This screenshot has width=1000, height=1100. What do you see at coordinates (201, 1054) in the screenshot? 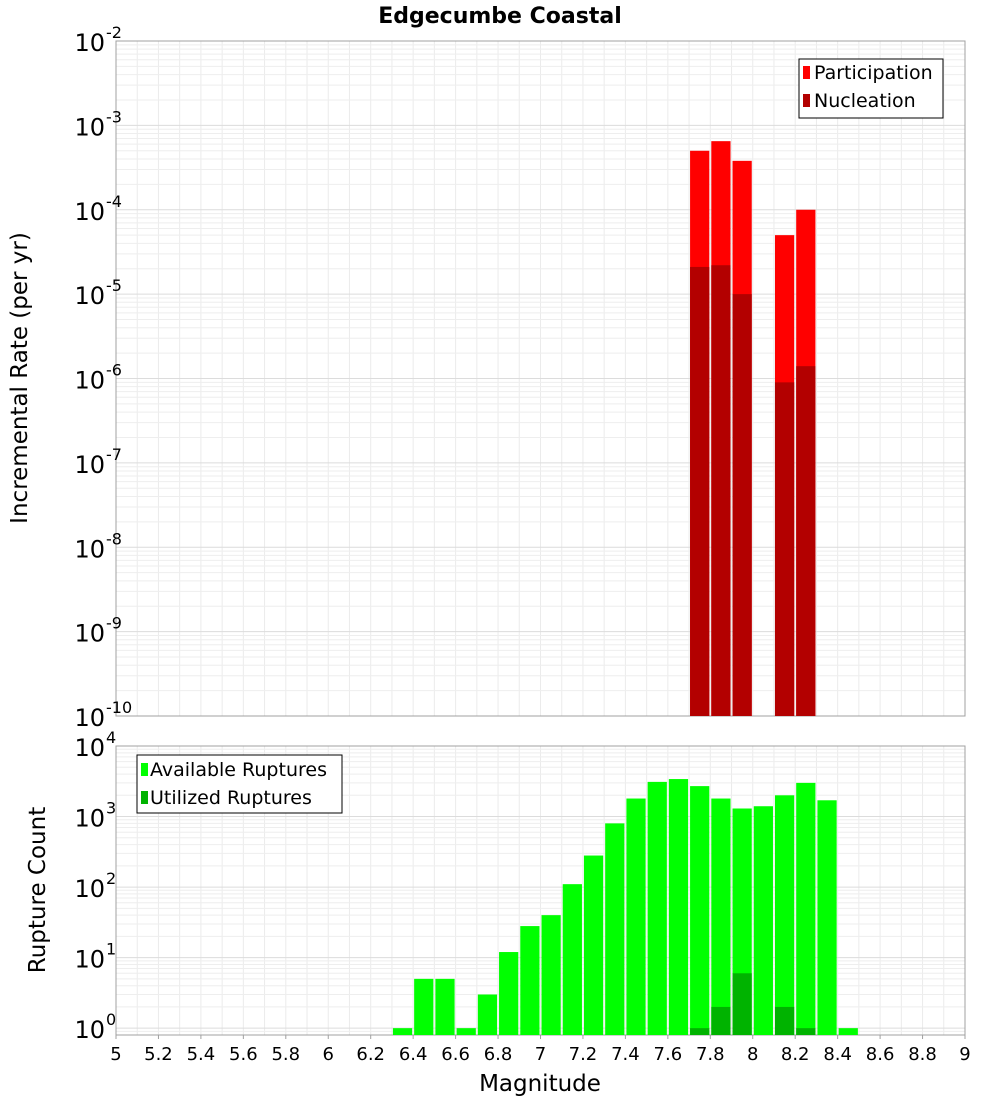
I see `x-tick-label: 5.4` at bounding box center [201, 1054].